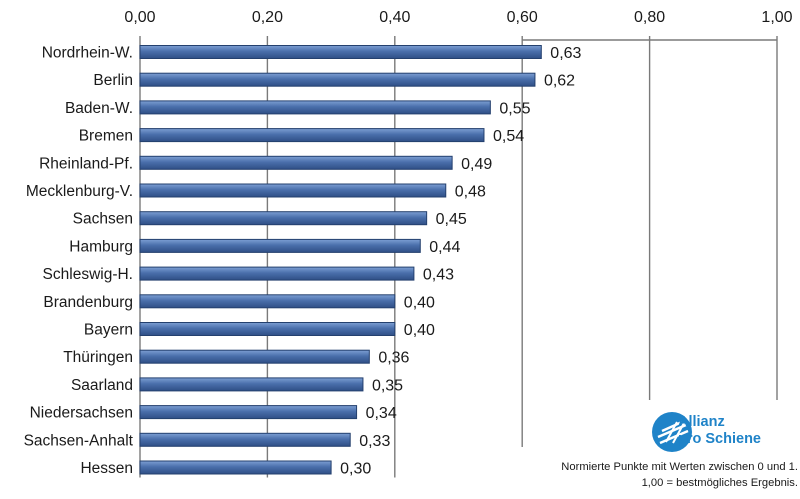 This screenshot has height=499, width=800. Describe the element at coordinates (99, 108) in the screenshot. I see `category-label: Baden-W.` at that location.